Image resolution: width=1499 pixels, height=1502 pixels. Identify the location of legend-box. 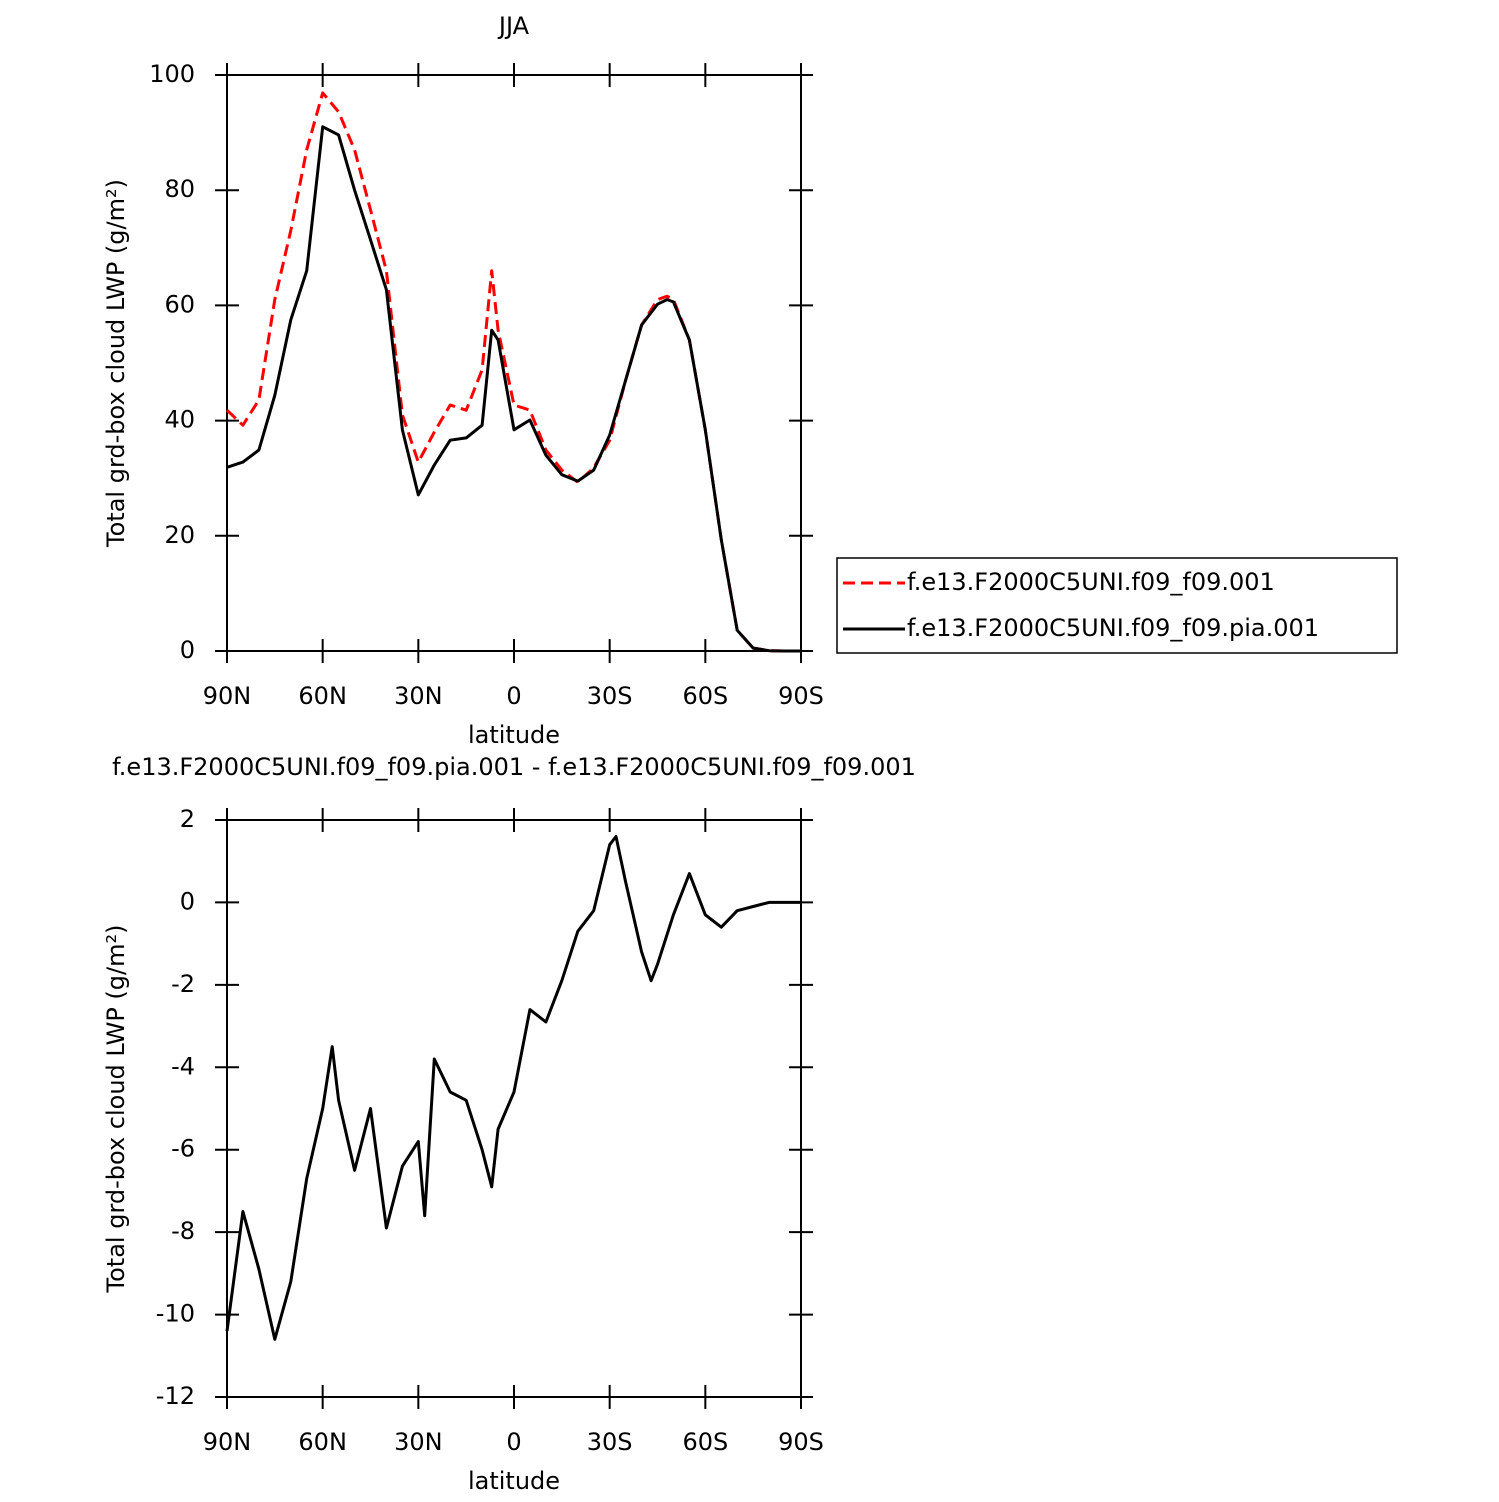
(1117, 605).